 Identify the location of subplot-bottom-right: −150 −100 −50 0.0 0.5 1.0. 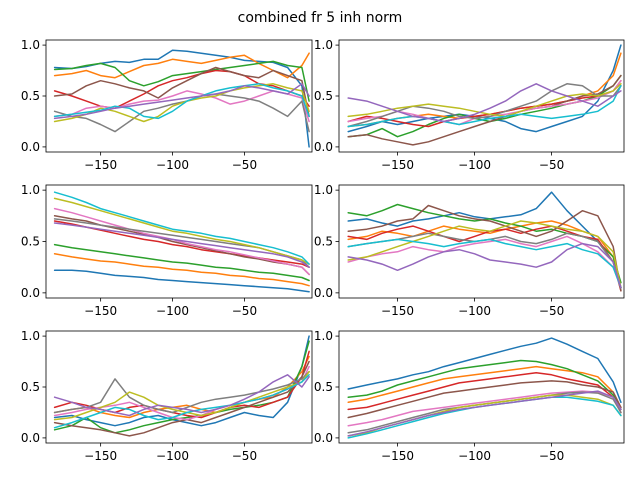
(469, 396).